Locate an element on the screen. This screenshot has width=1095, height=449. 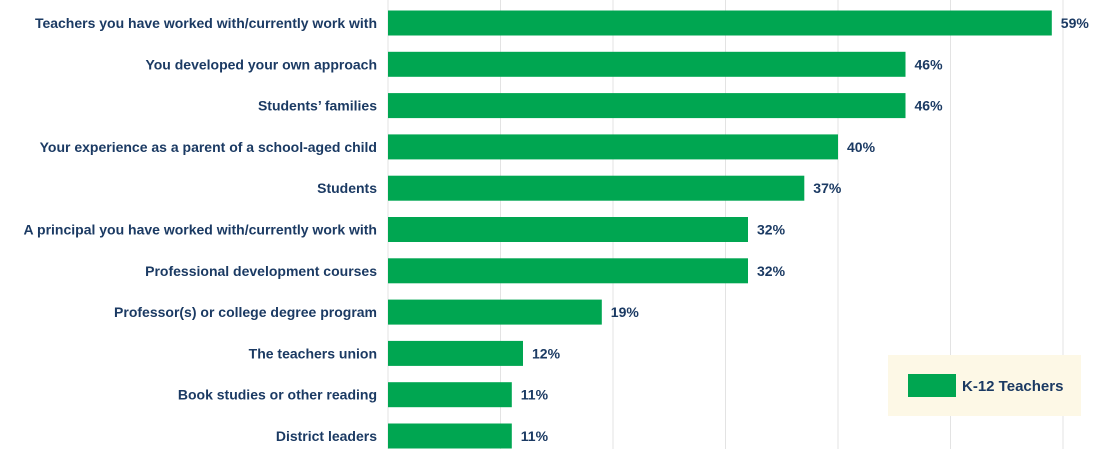
category-label: Book studies or other reading is located at coordinates (277, 395).